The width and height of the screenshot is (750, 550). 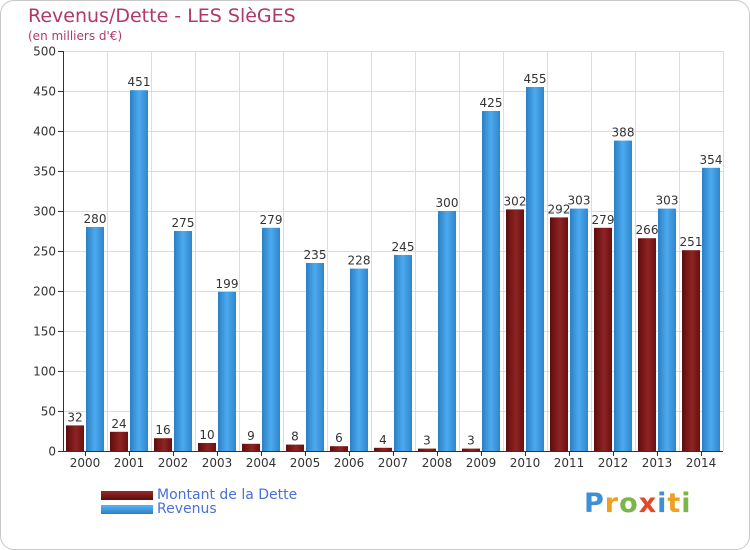 I want to click on x-tick-label: 2002, so click(x=173, y=463).